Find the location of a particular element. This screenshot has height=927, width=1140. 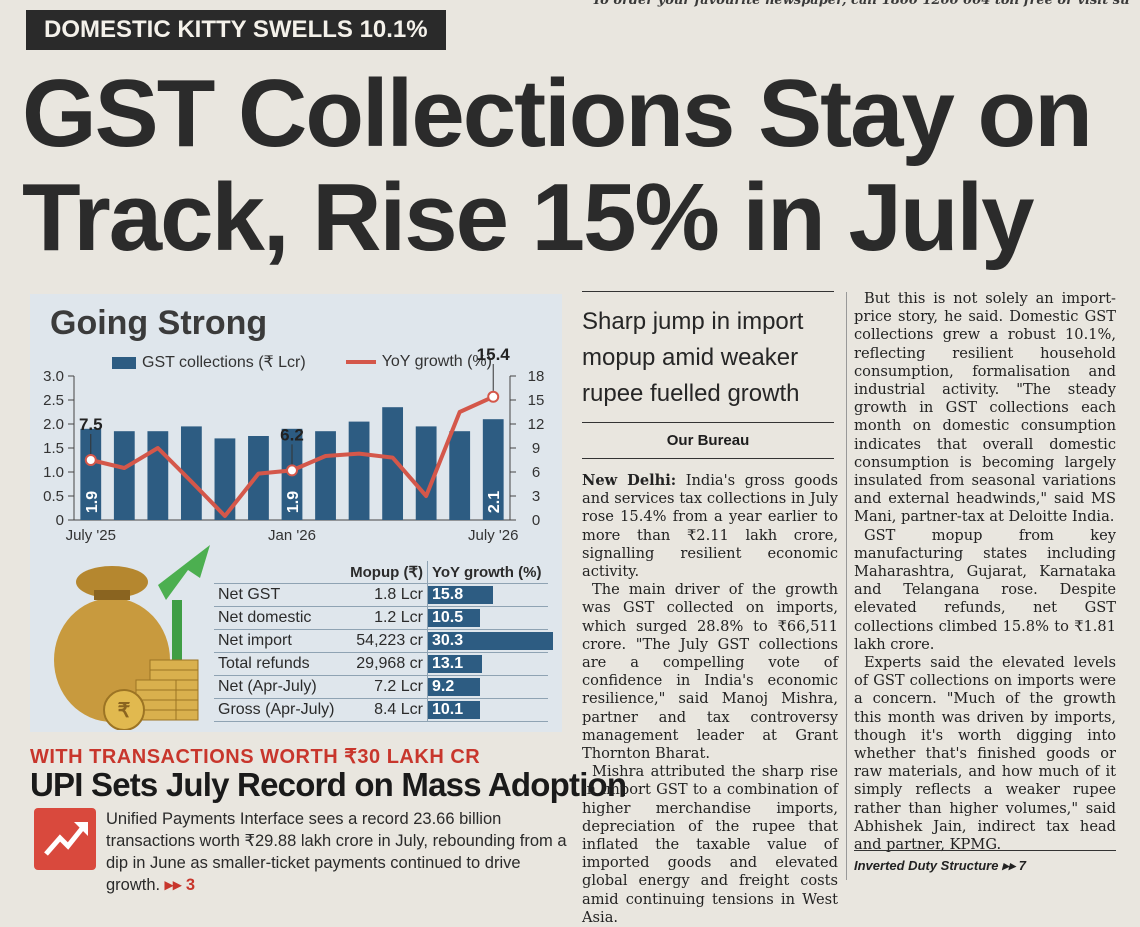

y-left-tick-label: 2.0 is located at coordinates (53, 424).